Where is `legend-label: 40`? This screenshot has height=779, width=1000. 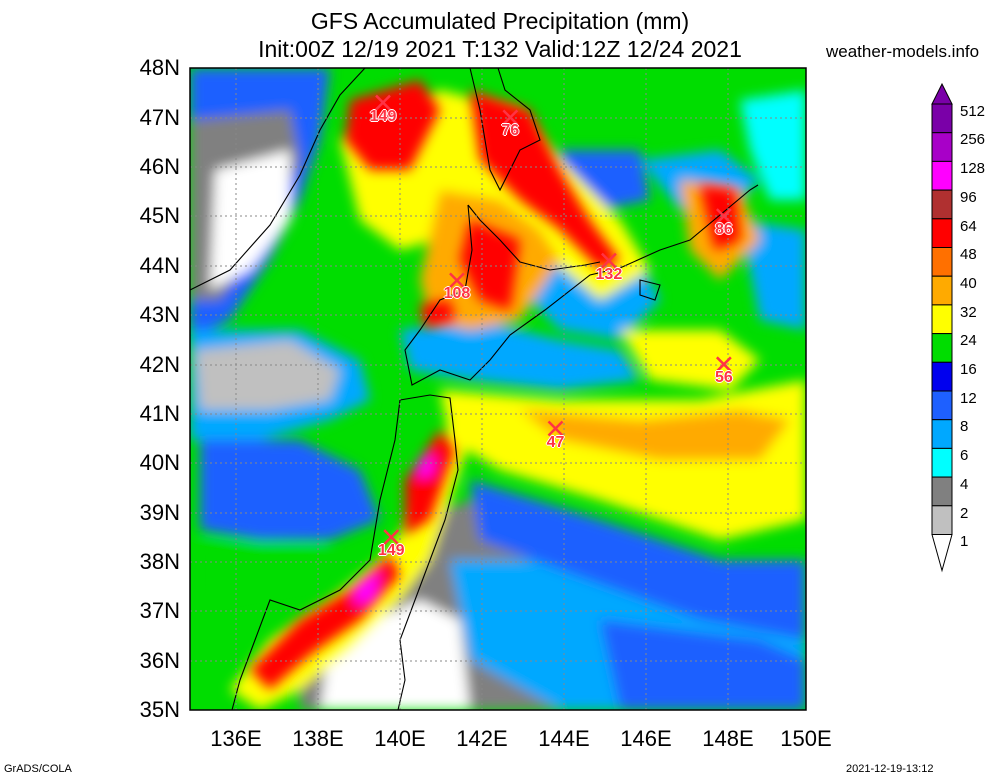 legend-label: 40 is located at coordinates (968, 283).